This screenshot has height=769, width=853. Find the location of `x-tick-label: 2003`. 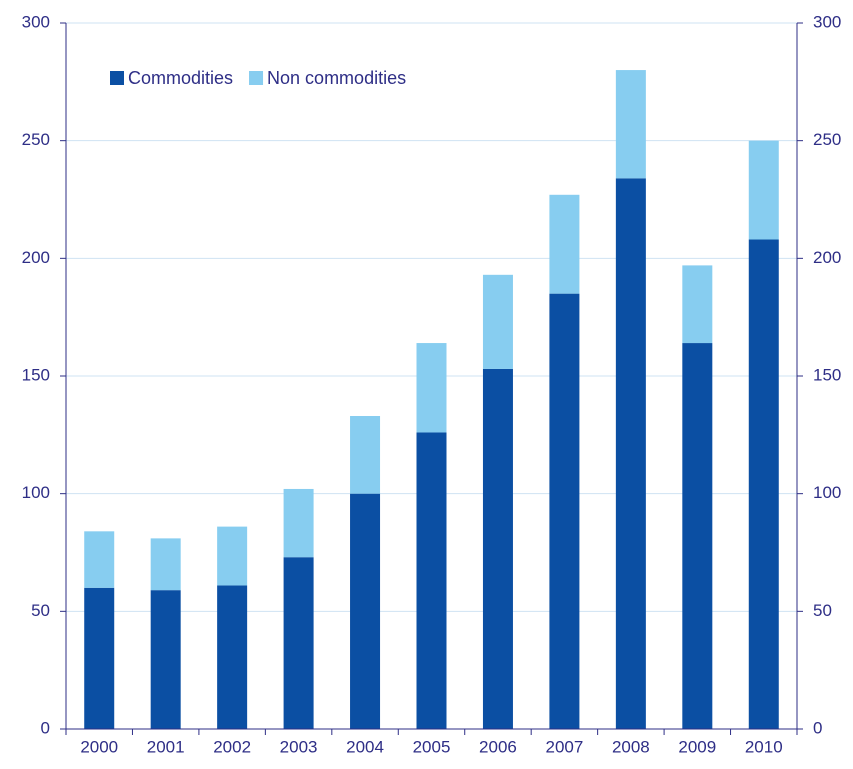

x-tick-label: 2003 is located at coordinates (299, 746).